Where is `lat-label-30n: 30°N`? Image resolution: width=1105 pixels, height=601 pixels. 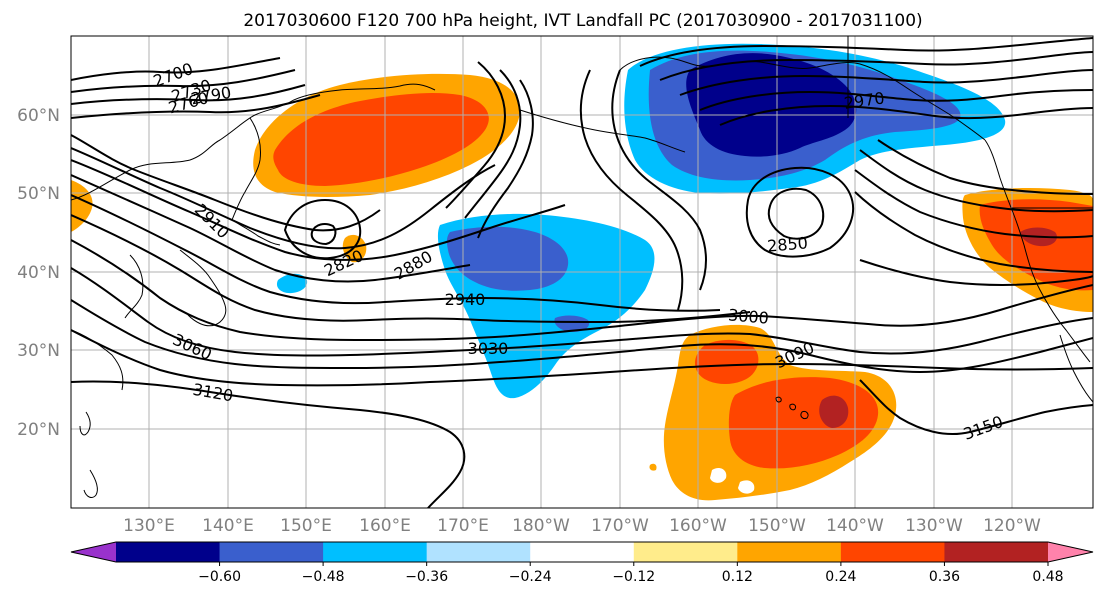
lat-label-30n: 30°N is located at coordinates (38, 351).